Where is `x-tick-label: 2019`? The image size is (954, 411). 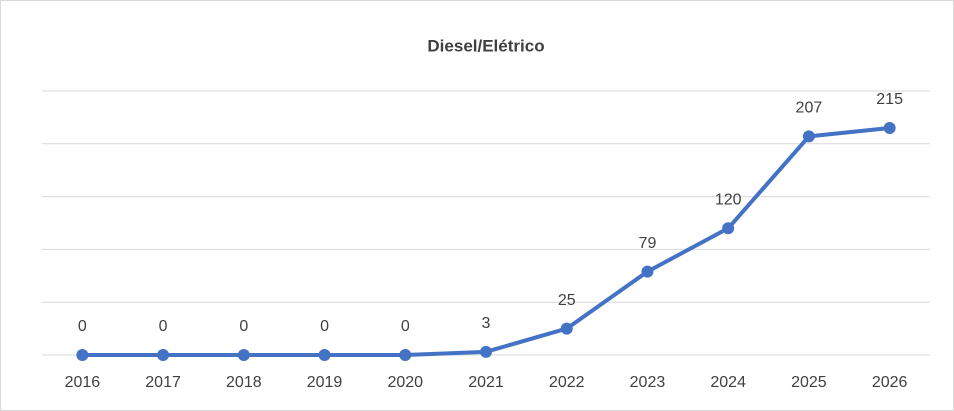
x-tick-label: 2019 is located at coordinates (325, 382).